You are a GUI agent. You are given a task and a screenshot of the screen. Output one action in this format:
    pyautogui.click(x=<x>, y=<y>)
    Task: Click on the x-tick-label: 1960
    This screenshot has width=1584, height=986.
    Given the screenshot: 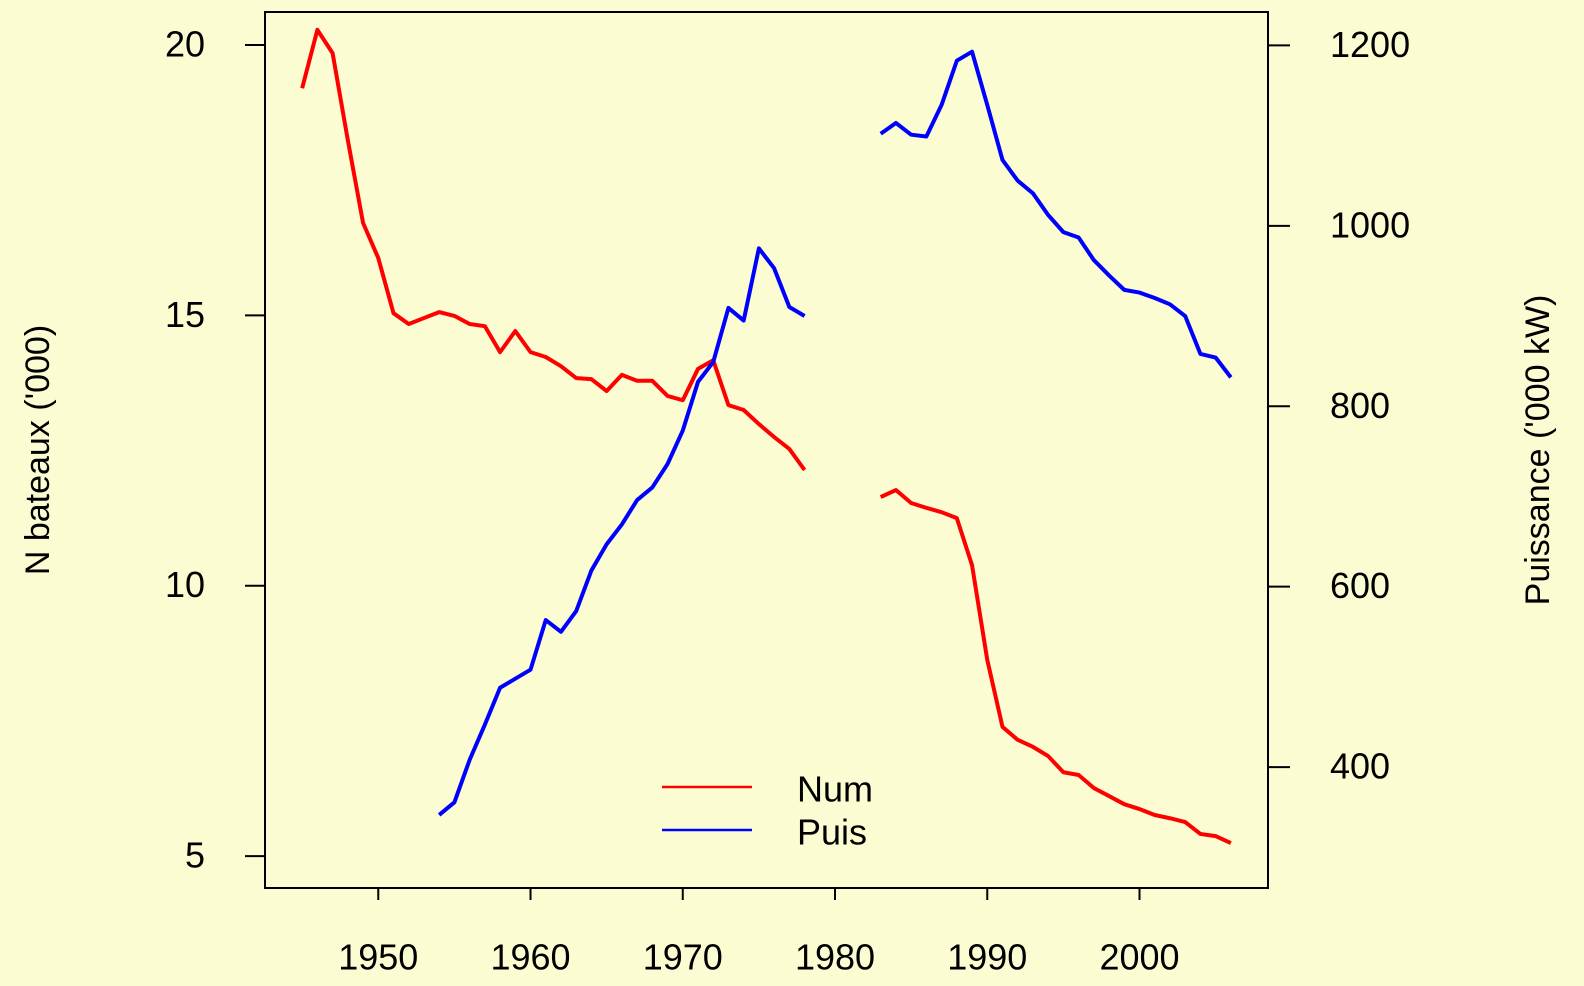 What is the action you would take?
    pyautogui.click(x=530, y=957)
    